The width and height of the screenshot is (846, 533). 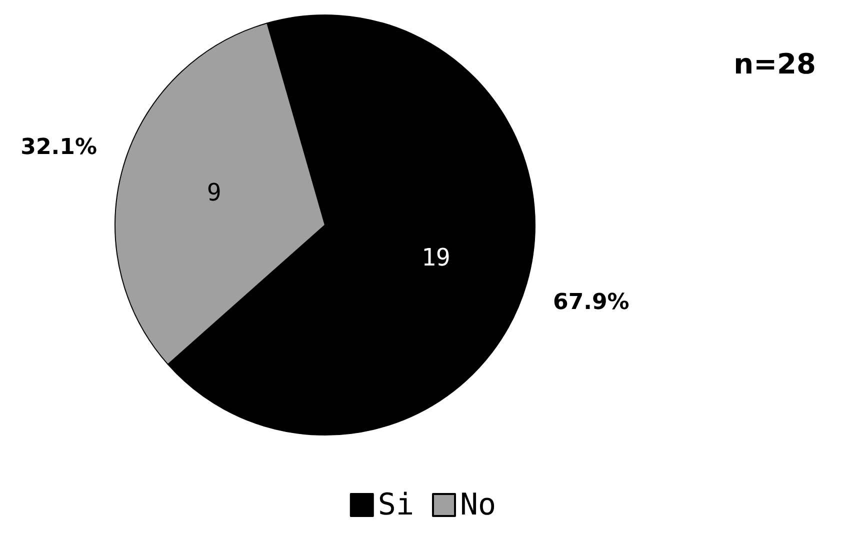 What do you see at coordinates (478, 505) in the screenshot?
I see `legend-label: No` at bounding box center [478, 505].